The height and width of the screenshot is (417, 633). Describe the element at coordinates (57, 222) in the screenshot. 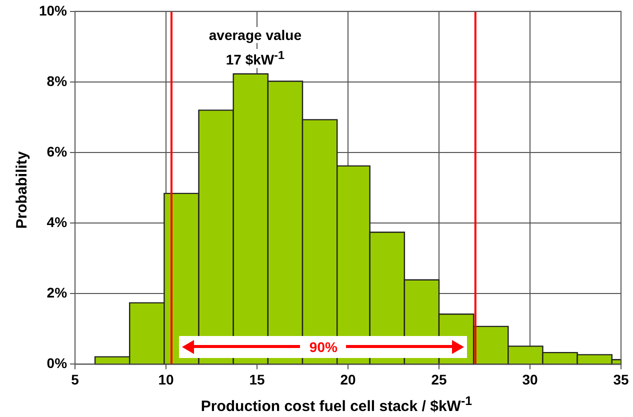

I see `y-tick-label: 4%` at that location.